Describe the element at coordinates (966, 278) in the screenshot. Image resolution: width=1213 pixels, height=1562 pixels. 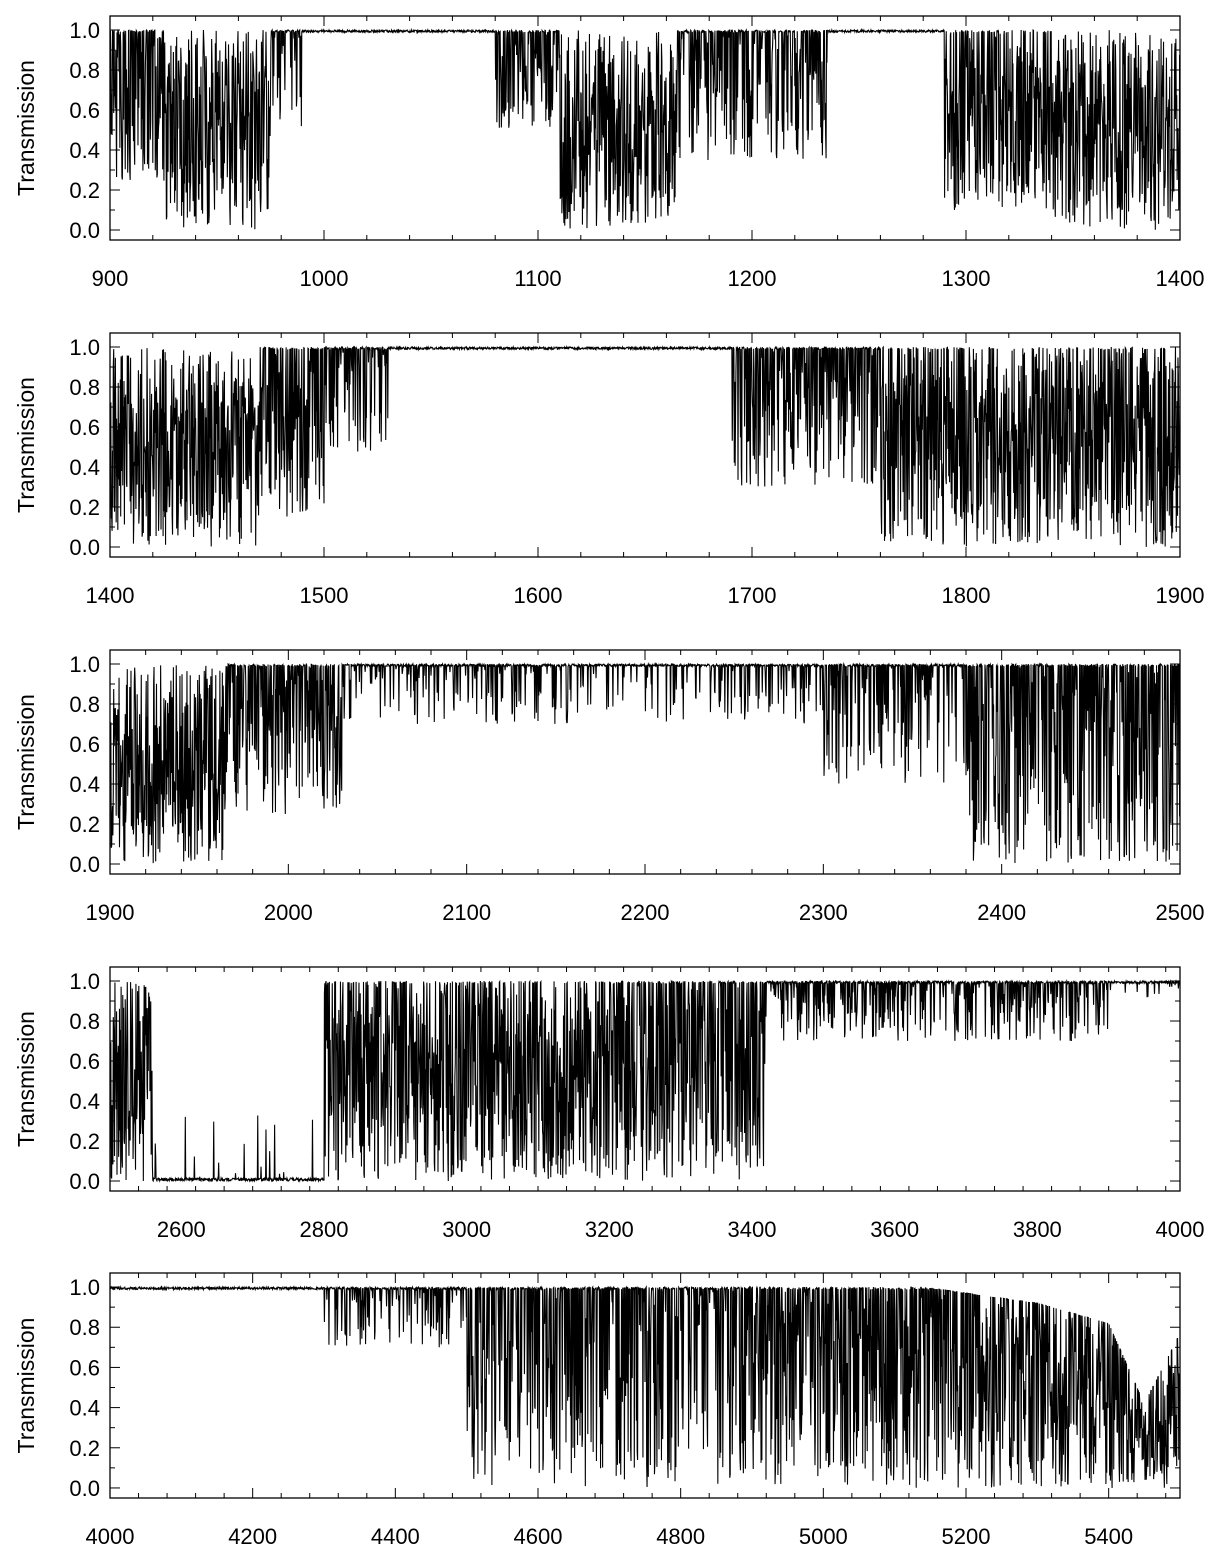
I see `x-tick-label: 1300` at that location.